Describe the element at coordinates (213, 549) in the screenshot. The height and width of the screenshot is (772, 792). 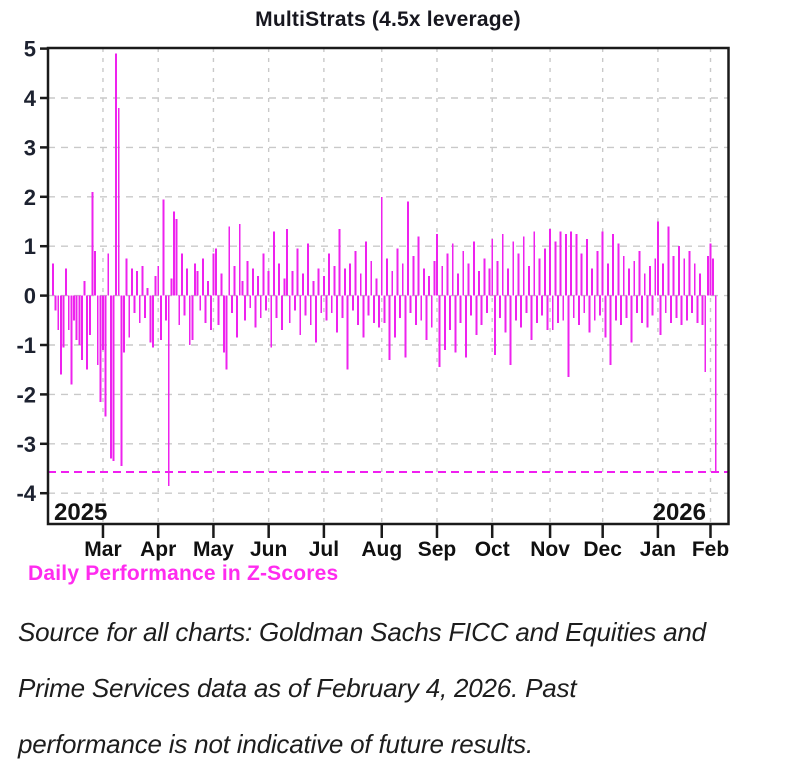
I see `month-label: May` at that location.